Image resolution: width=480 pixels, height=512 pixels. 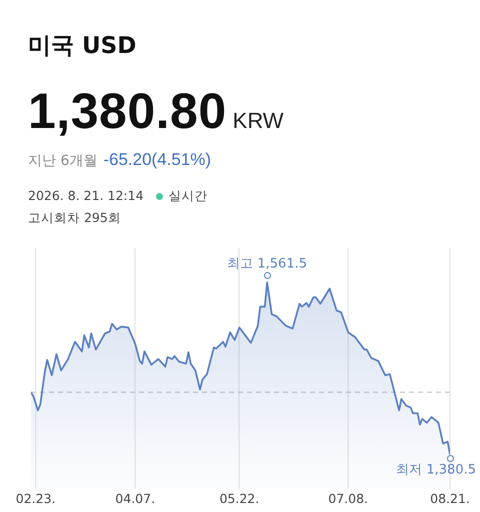 What do you see at coordinates (74, 218) in the screenshot?
I see `text: 고시회차 295회` at bounding box center [74, 218].